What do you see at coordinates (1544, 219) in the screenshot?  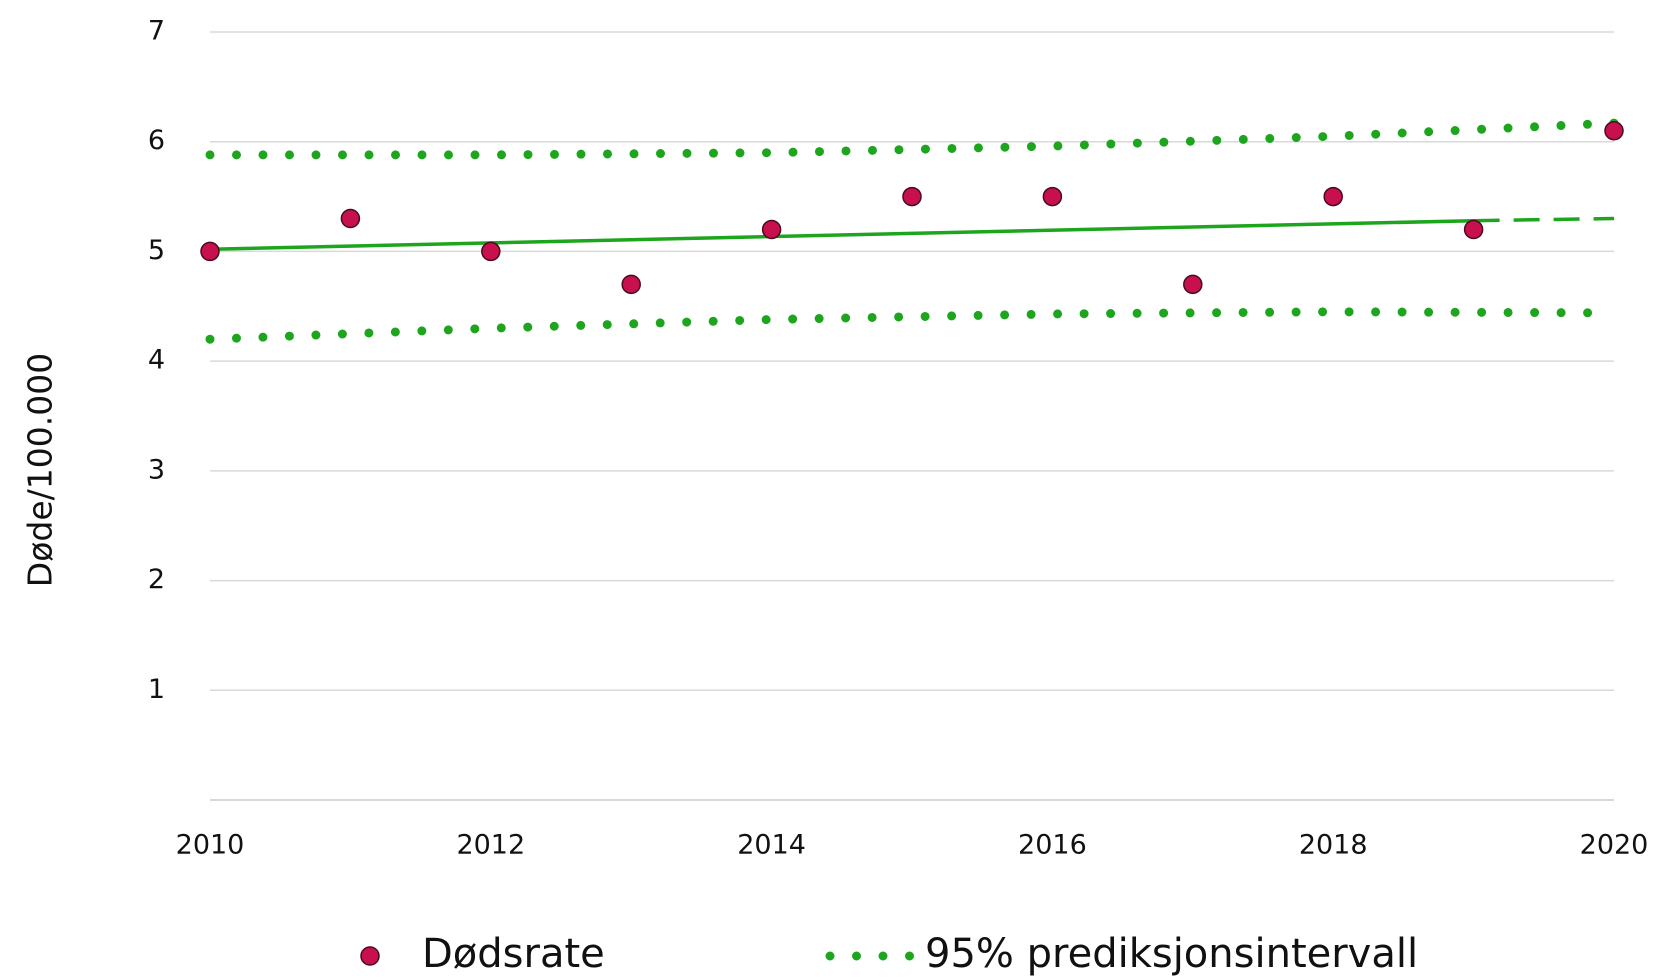 I see `line-dashed` at bounding box center [1544, 219].